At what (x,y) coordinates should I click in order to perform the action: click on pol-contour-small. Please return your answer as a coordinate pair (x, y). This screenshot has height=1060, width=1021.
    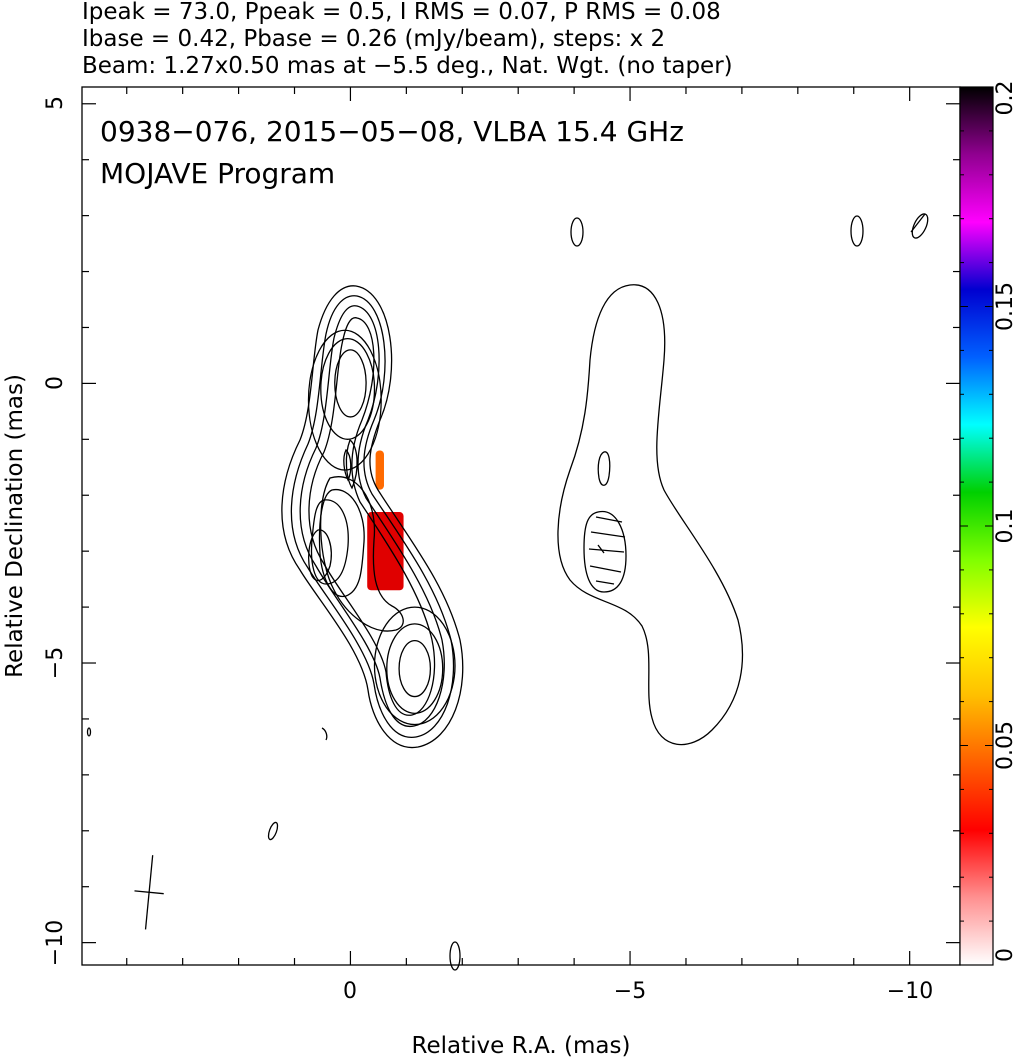
    Looking at the image, I should click on (604, 468).